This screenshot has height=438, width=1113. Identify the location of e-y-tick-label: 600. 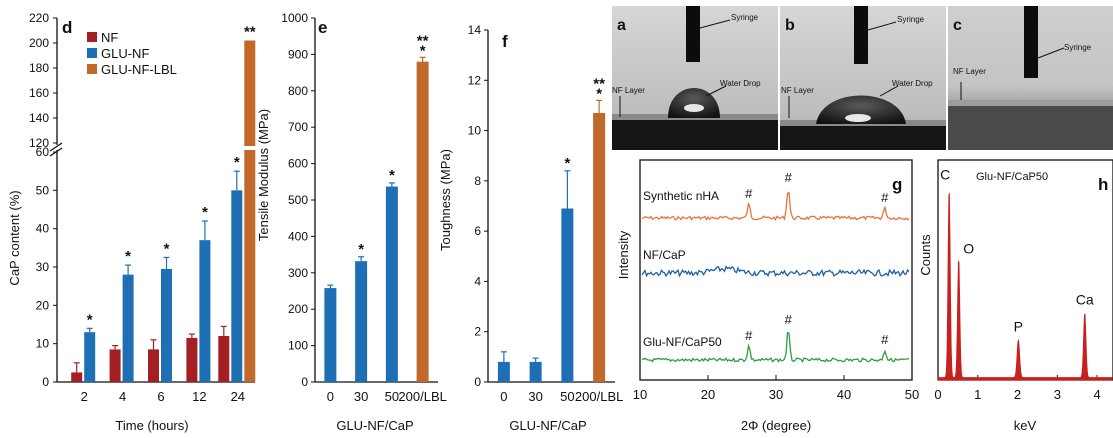
(298, 164).